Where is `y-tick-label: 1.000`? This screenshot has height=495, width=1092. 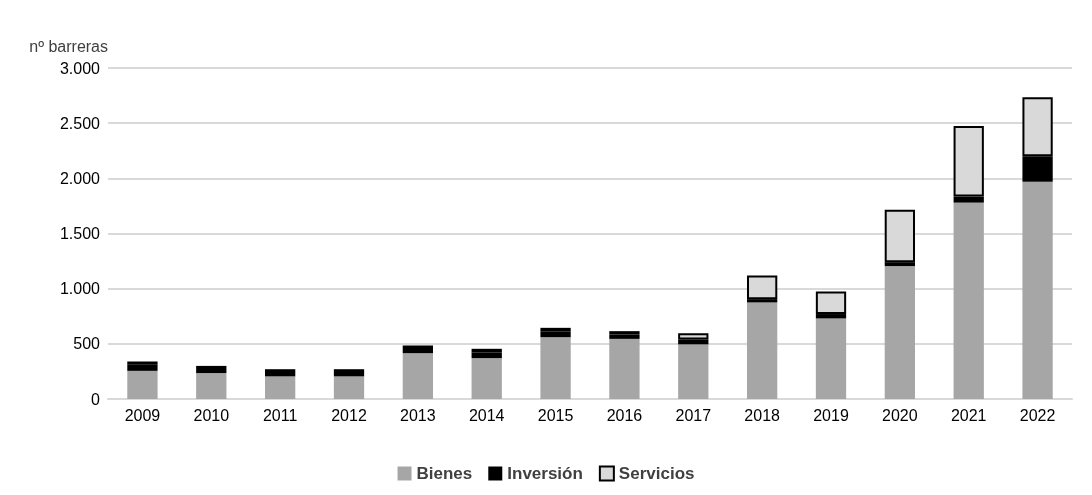
y-tick-label: 1.000 is located at coordinates (80, 289).